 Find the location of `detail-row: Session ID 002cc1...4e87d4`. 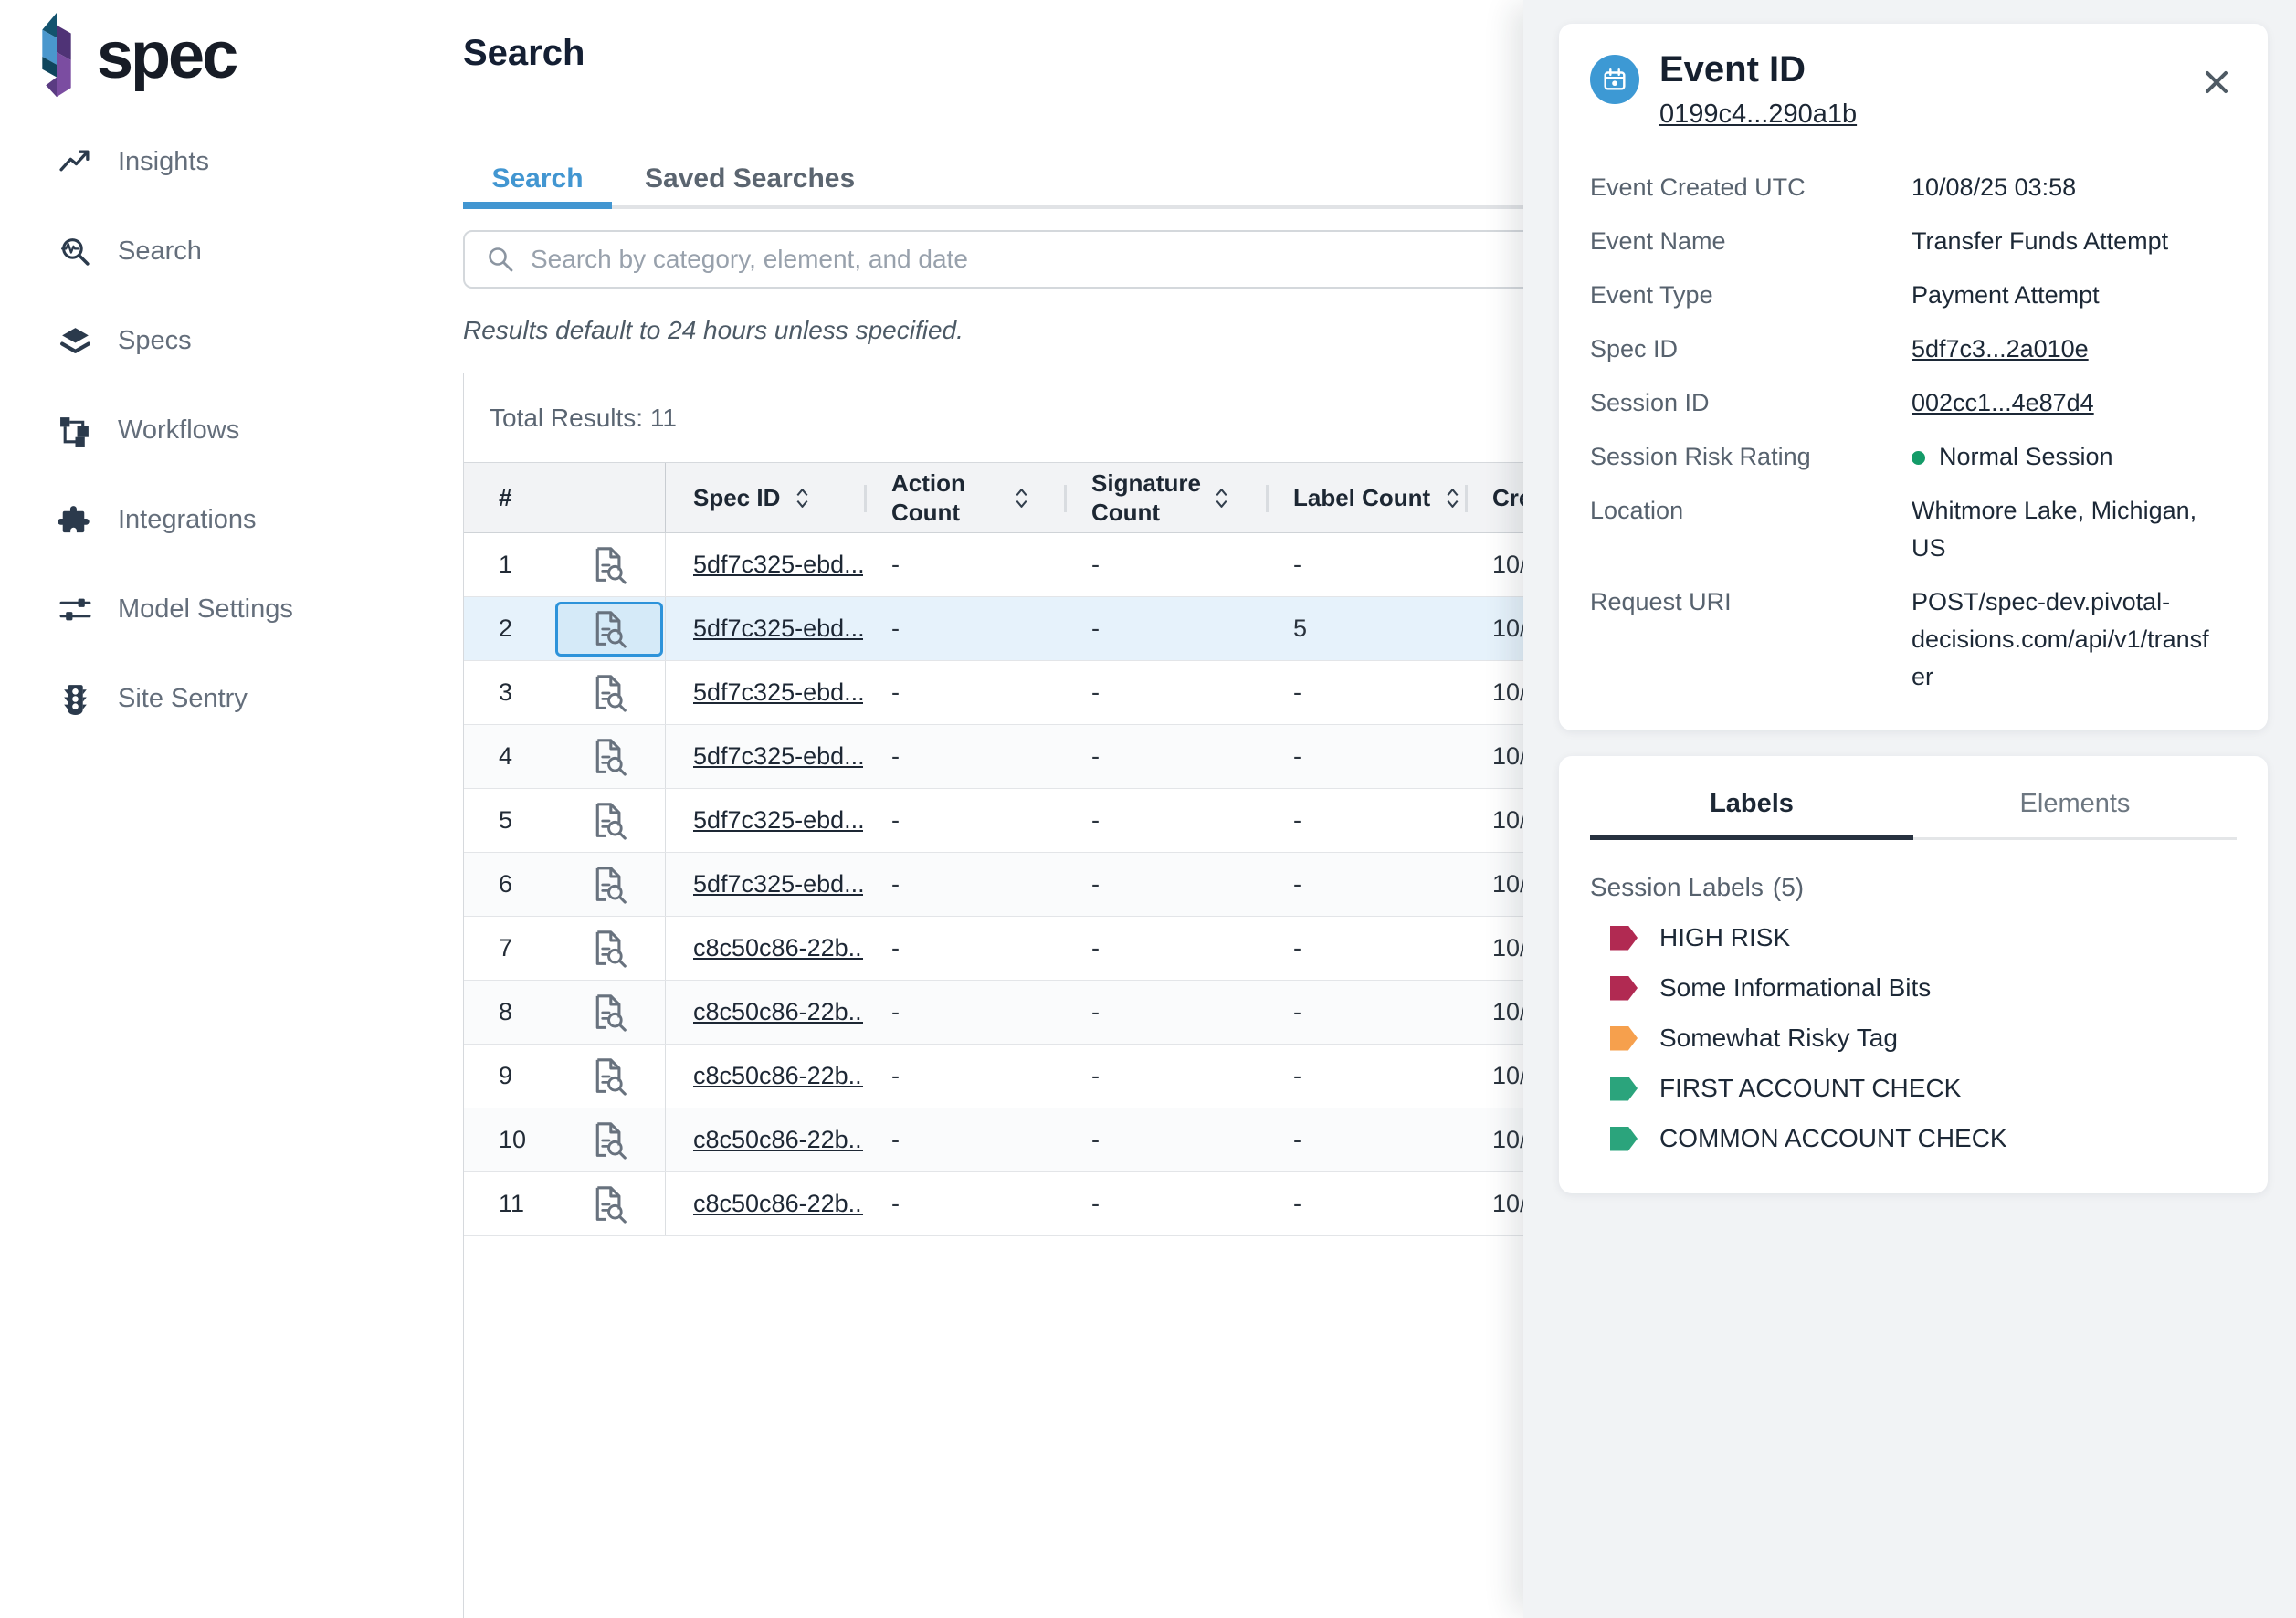

detail-row: Session ID 002cc1...4e87d4 is located at coordinates (1914, 403).